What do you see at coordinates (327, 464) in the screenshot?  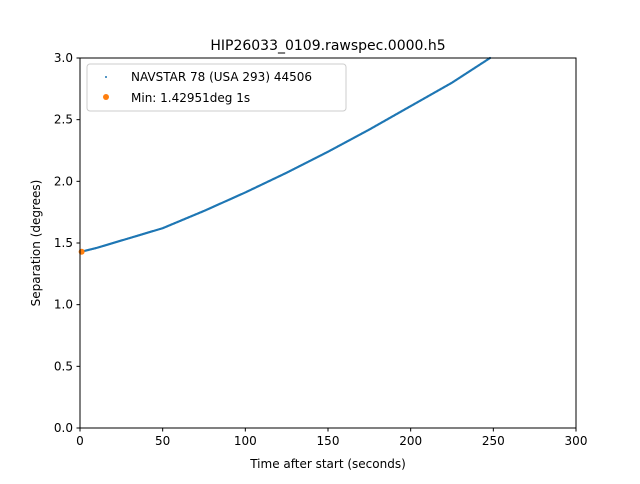 I see `x-axis-label: Time after start (seconds)` at bounding box center [327, 464].